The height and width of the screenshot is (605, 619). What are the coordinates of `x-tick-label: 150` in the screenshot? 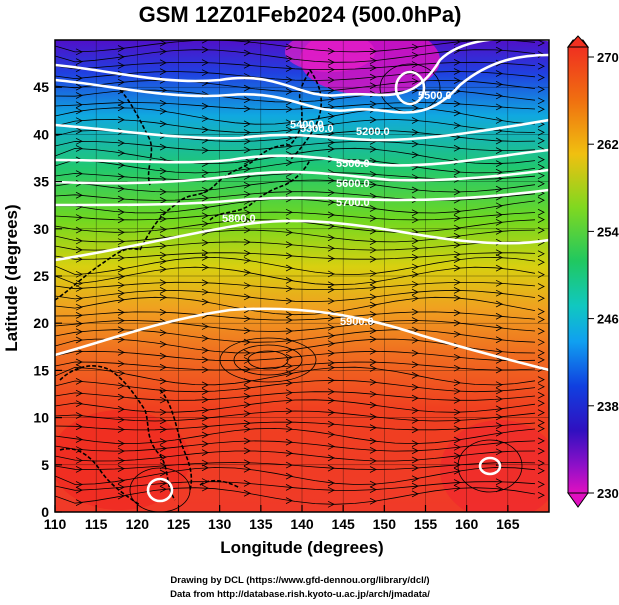 It's located at (385, 524).